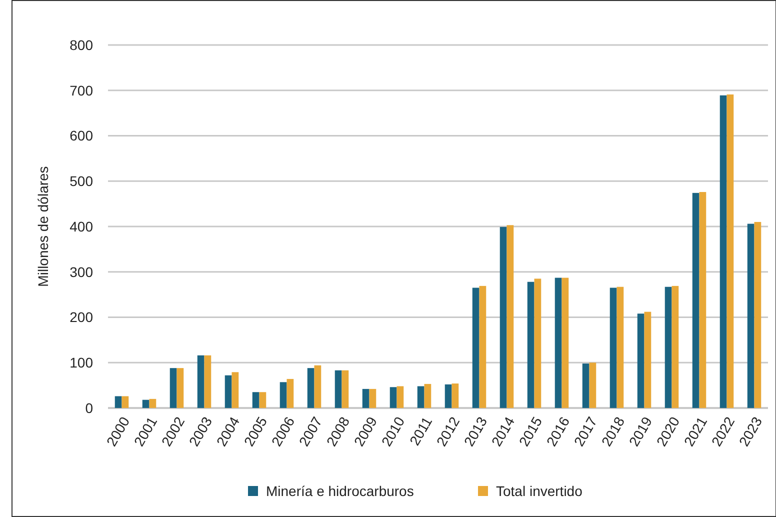  I want to click on y-tick-label: 500, so click(82, 181).